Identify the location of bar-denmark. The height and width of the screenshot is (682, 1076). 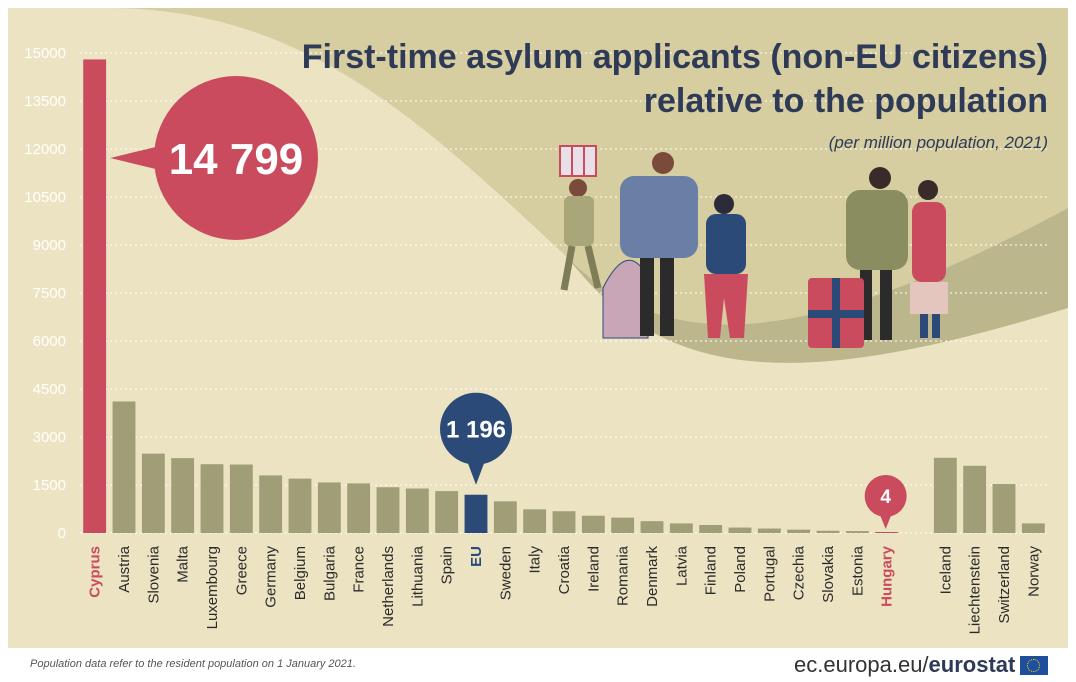
(652, 527).